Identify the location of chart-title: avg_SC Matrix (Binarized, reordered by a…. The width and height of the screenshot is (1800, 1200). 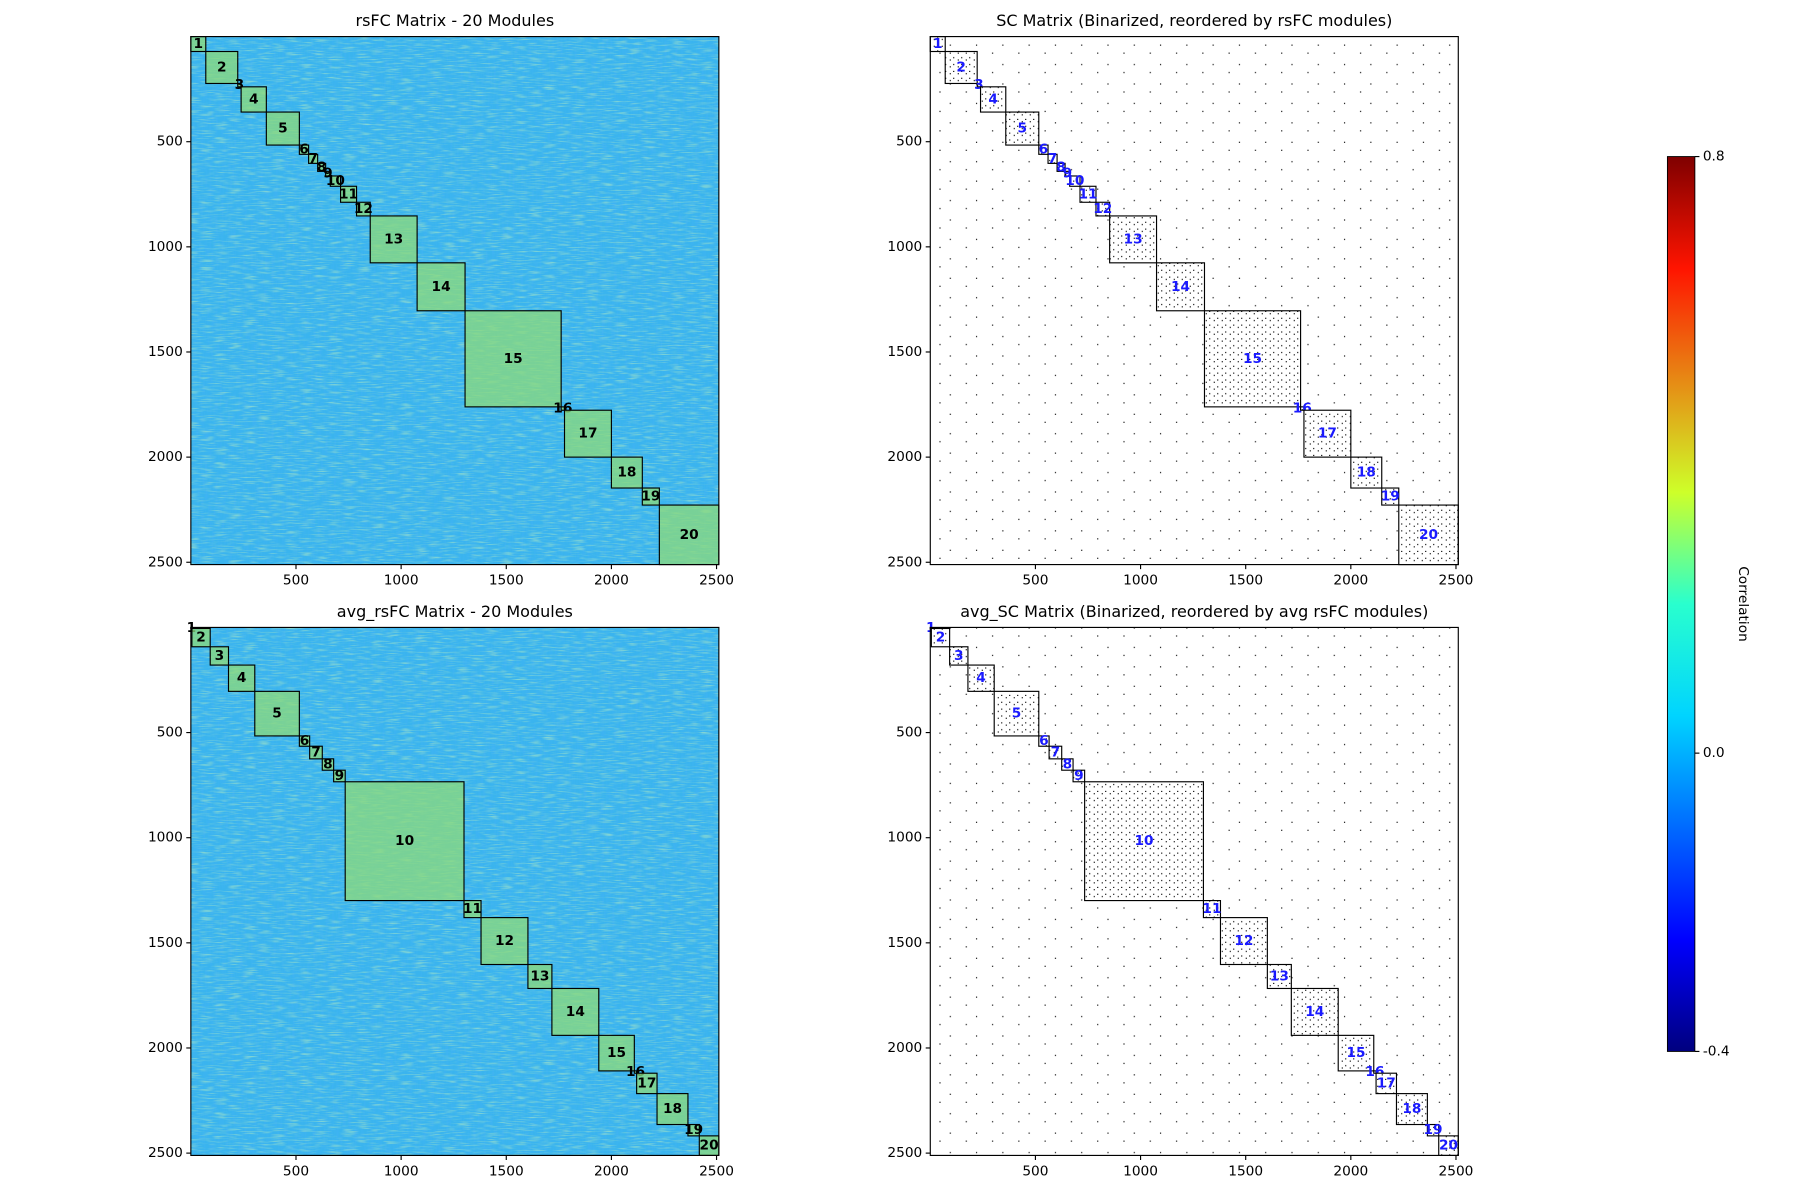
(1194, 612).